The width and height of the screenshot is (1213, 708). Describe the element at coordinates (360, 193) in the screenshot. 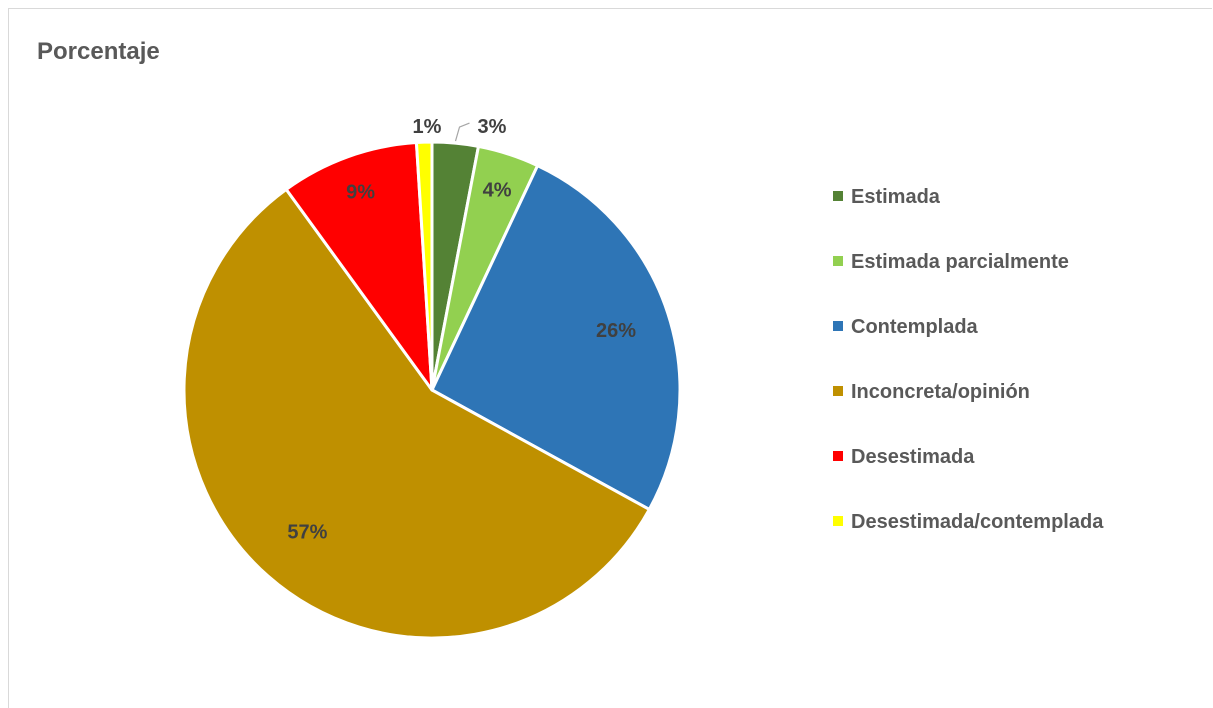

I see `data-label-desestimada: 9%` at that location.